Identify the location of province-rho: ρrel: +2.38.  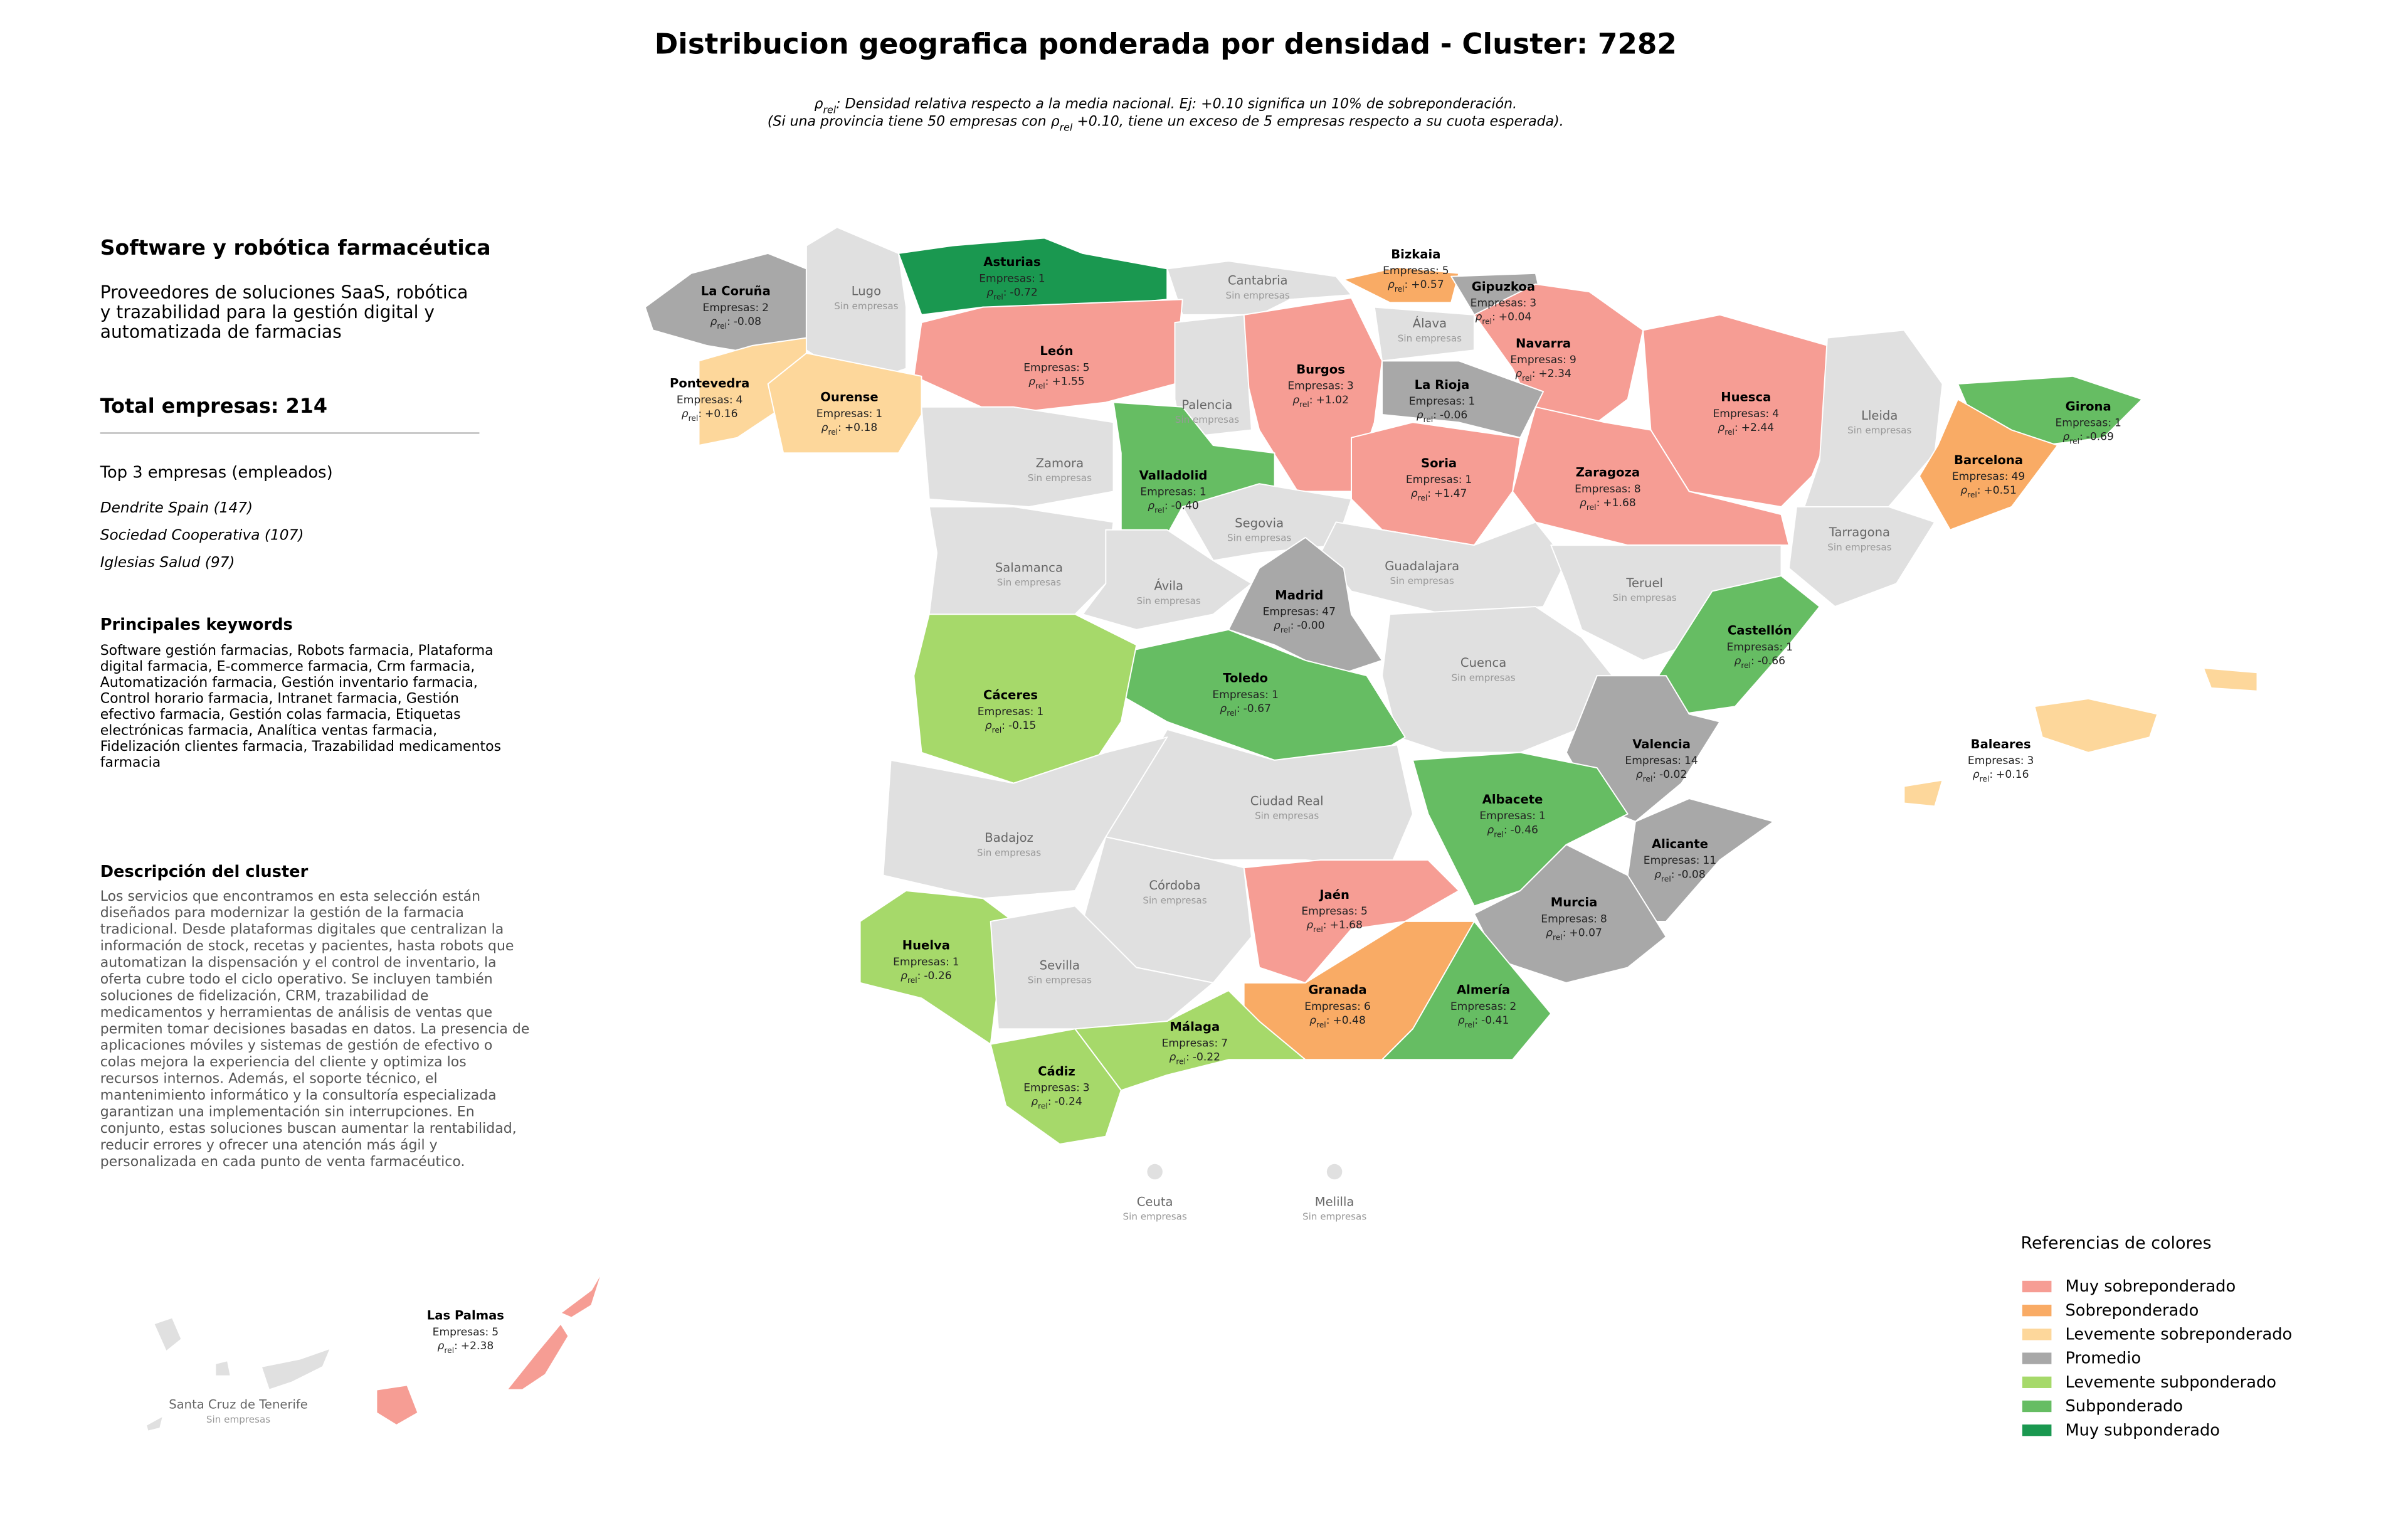
(466, 1347).